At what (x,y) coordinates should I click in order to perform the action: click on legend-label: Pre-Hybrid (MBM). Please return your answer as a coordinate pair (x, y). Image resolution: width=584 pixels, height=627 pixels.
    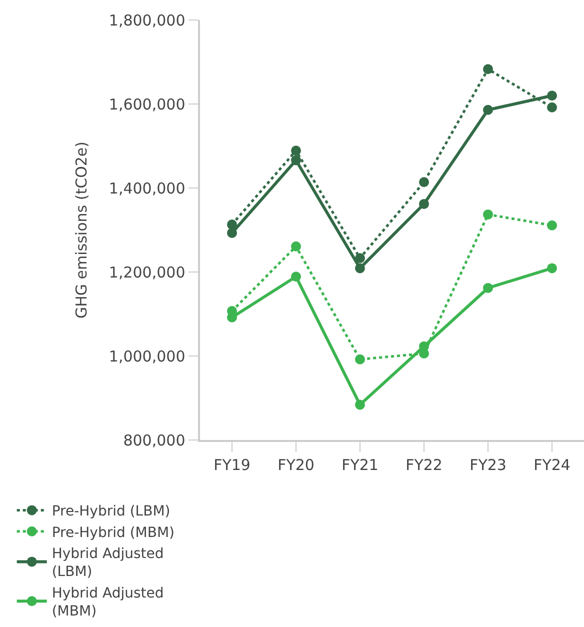
    Looking at the image, I should click on (113, 532).